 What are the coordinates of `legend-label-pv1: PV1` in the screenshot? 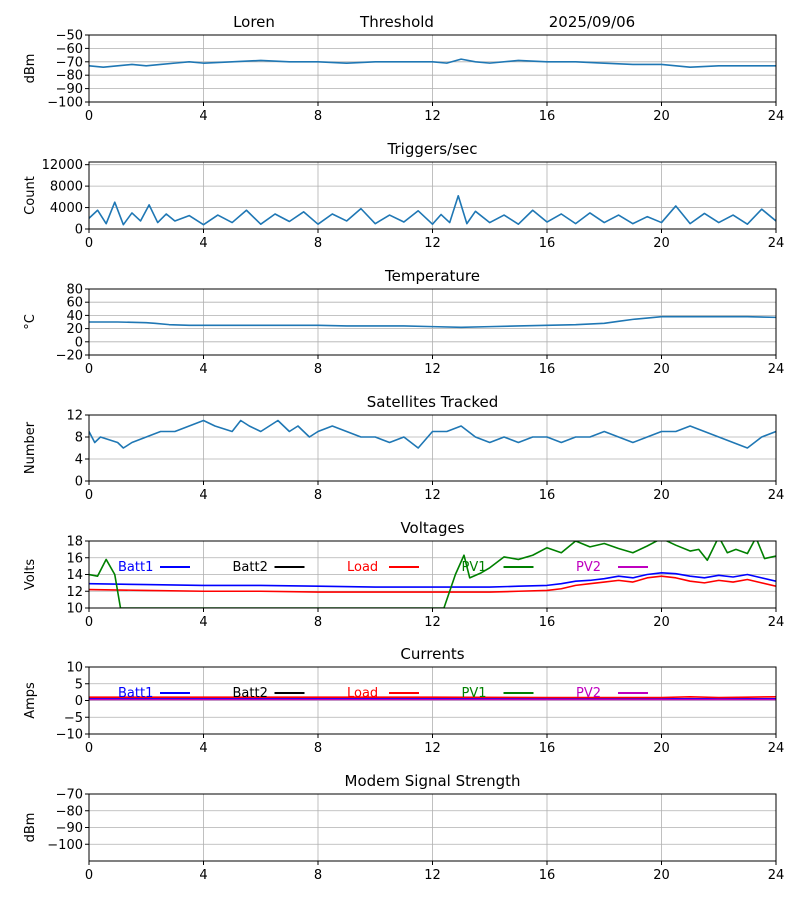 It's located at (474, 567).